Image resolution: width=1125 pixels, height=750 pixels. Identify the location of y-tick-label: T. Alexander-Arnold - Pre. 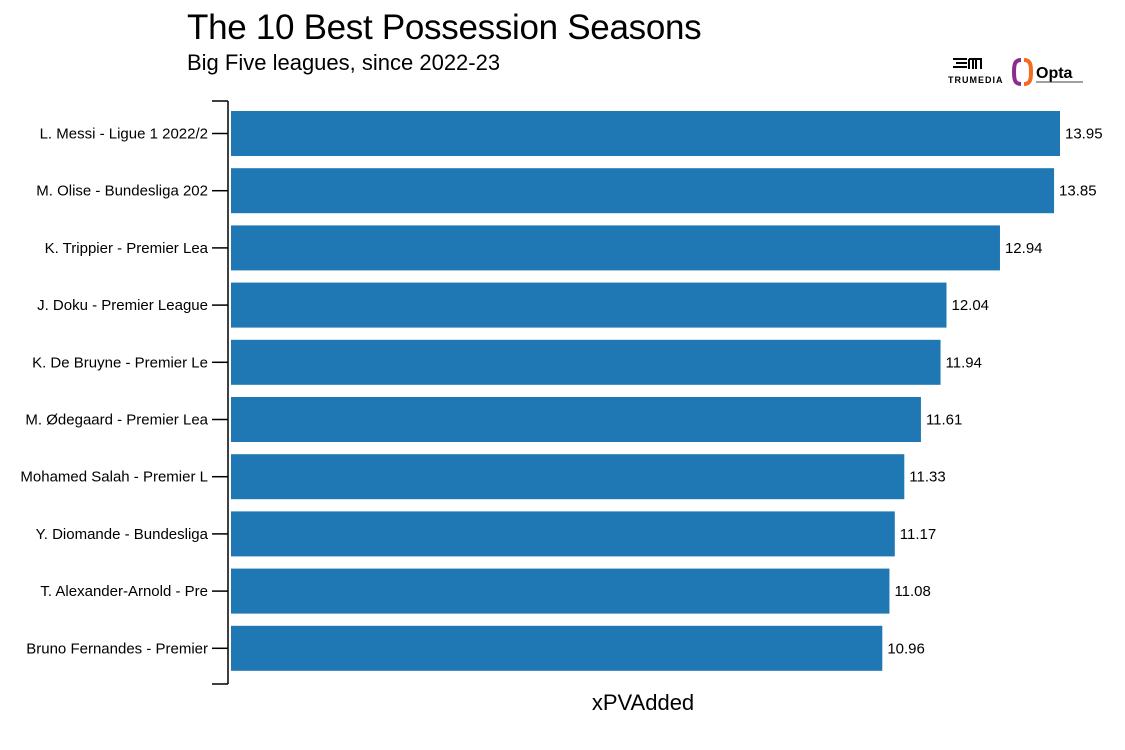
(124, 591).